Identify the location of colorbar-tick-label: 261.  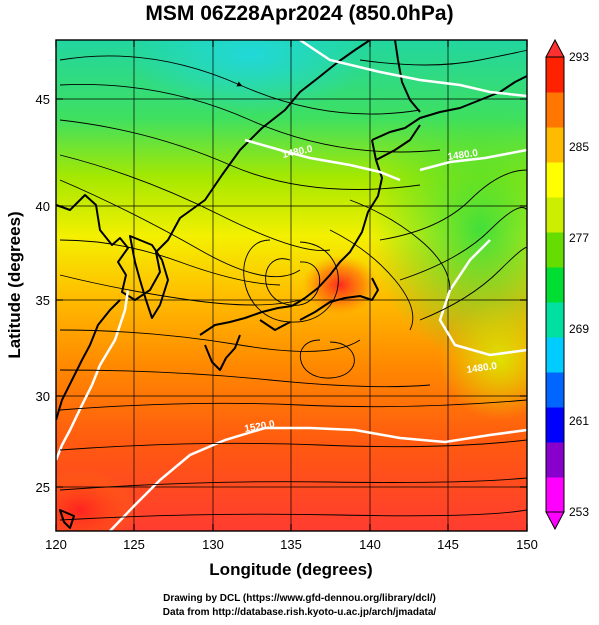
(579, 421).